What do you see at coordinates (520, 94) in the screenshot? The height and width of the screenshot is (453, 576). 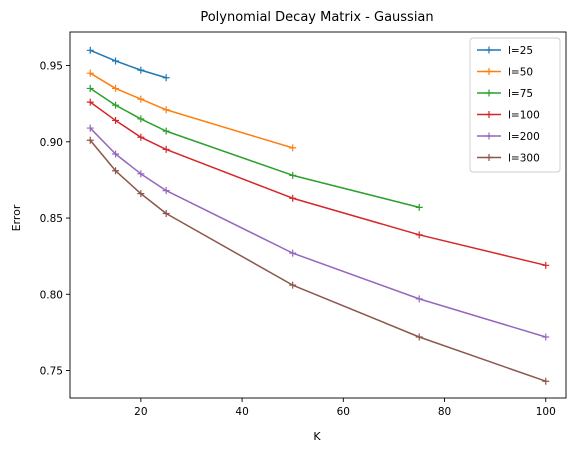 I see `legend-label: l=75` at bounding box center [520, 94].